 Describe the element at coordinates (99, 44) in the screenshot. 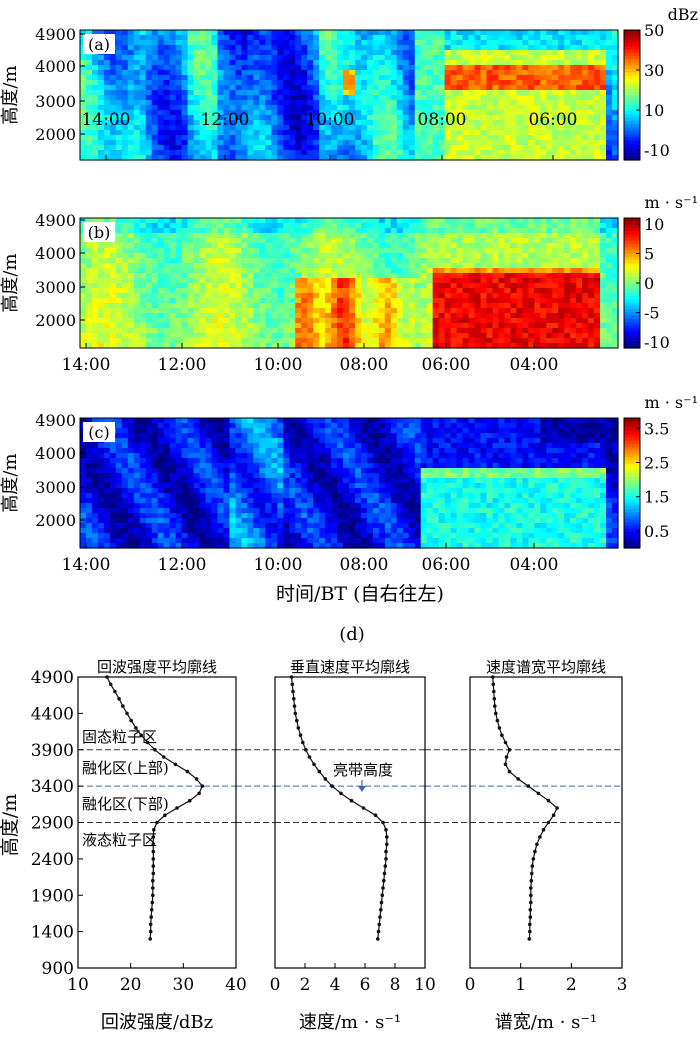

I see `panel-label: (a)` at that location.